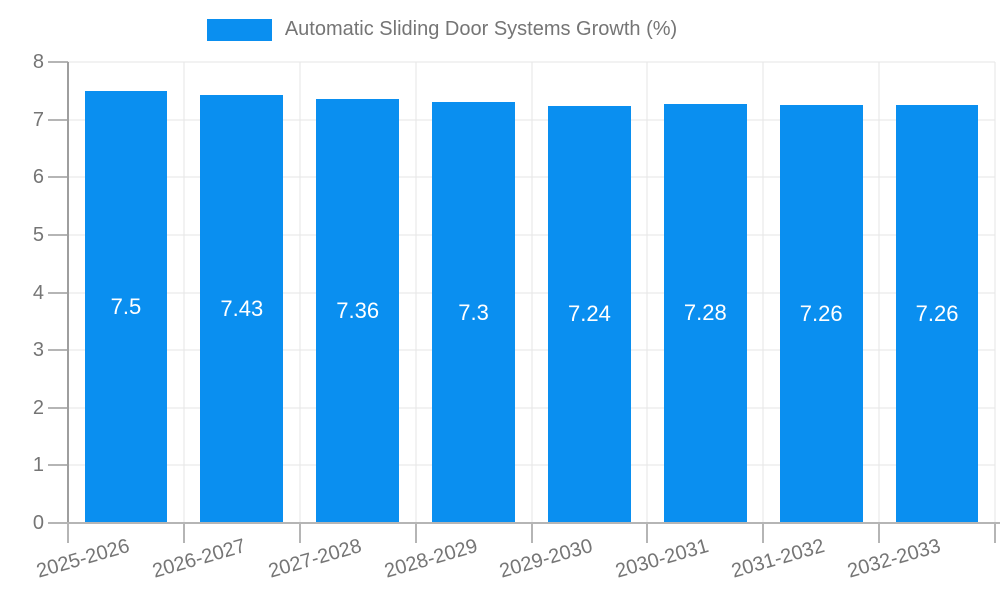 The height and width of the screenshot is (600, 1000). I want to click on y-axis-tick-label: 4, so click(38, 292).